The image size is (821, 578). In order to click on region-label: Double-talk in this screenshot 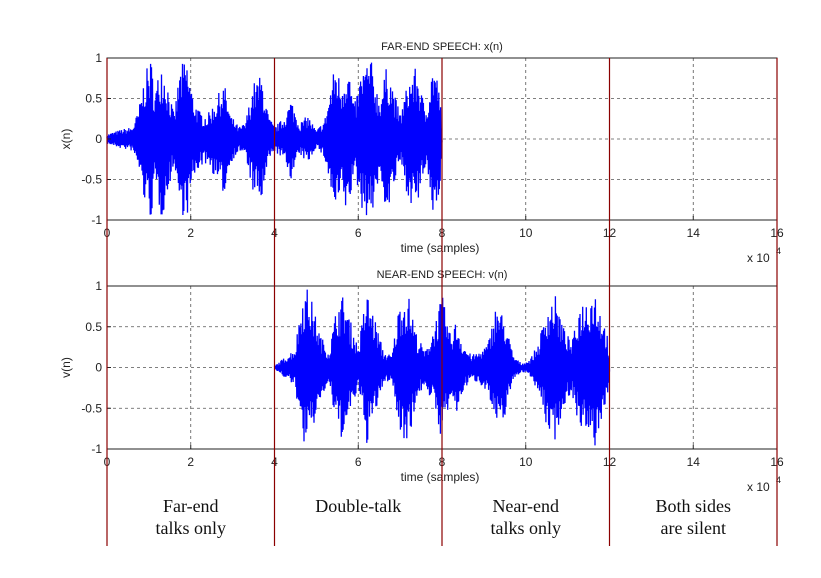, I will do `click(358, 506)`.